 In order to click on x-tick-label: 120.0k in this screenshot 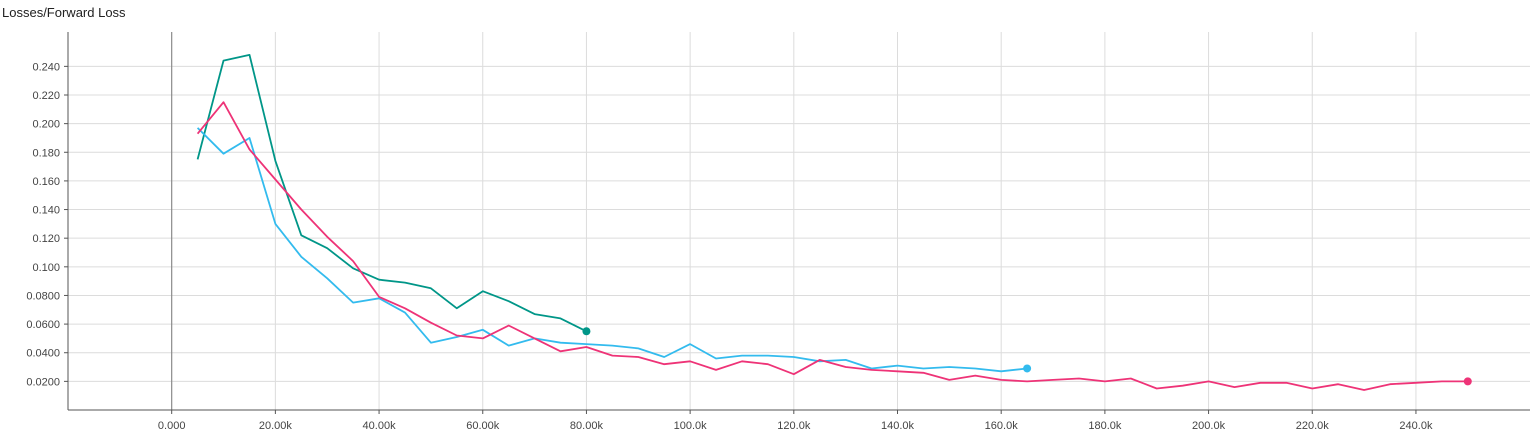, I will do `click(794, 425)`.